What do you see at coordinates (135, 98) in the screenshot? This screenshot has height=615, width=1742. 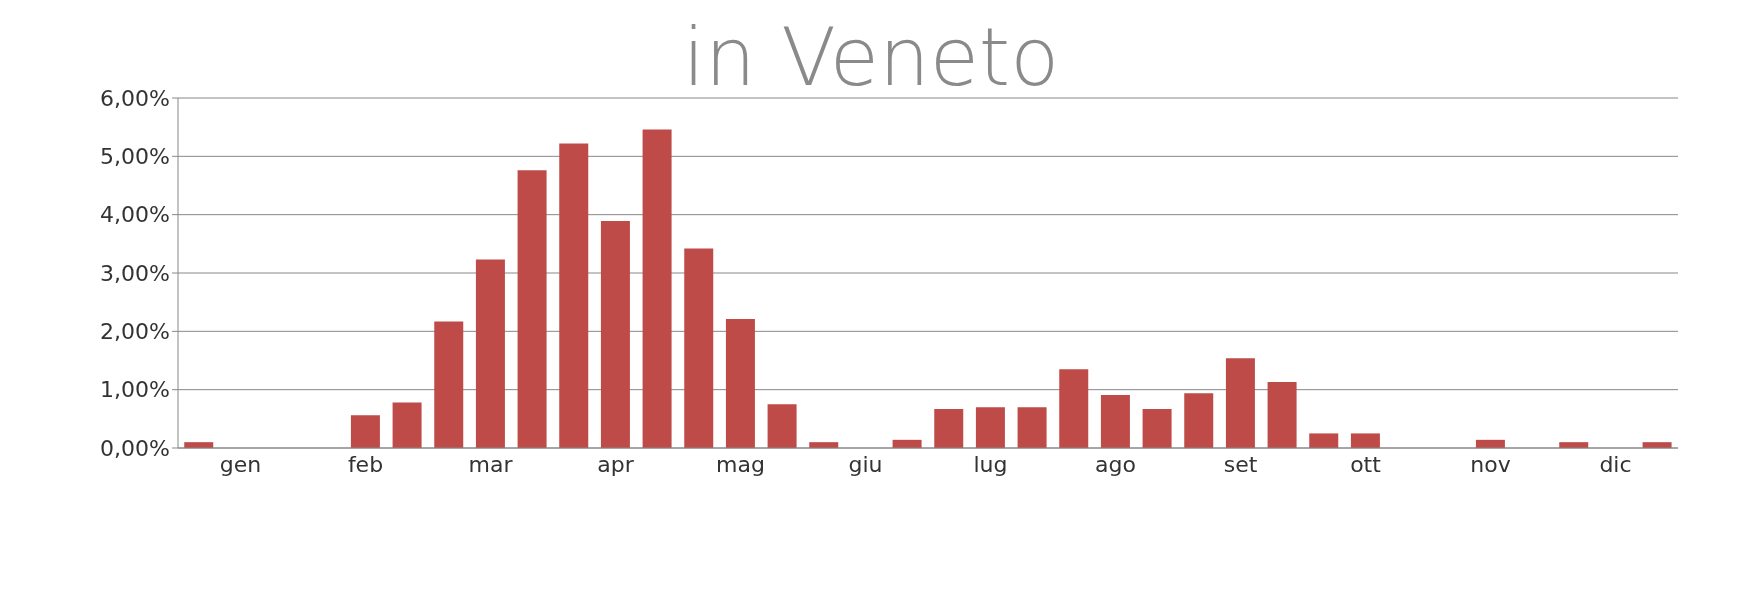 I see `y-tick-label: 6,00%` at bounding box center [135, 98].